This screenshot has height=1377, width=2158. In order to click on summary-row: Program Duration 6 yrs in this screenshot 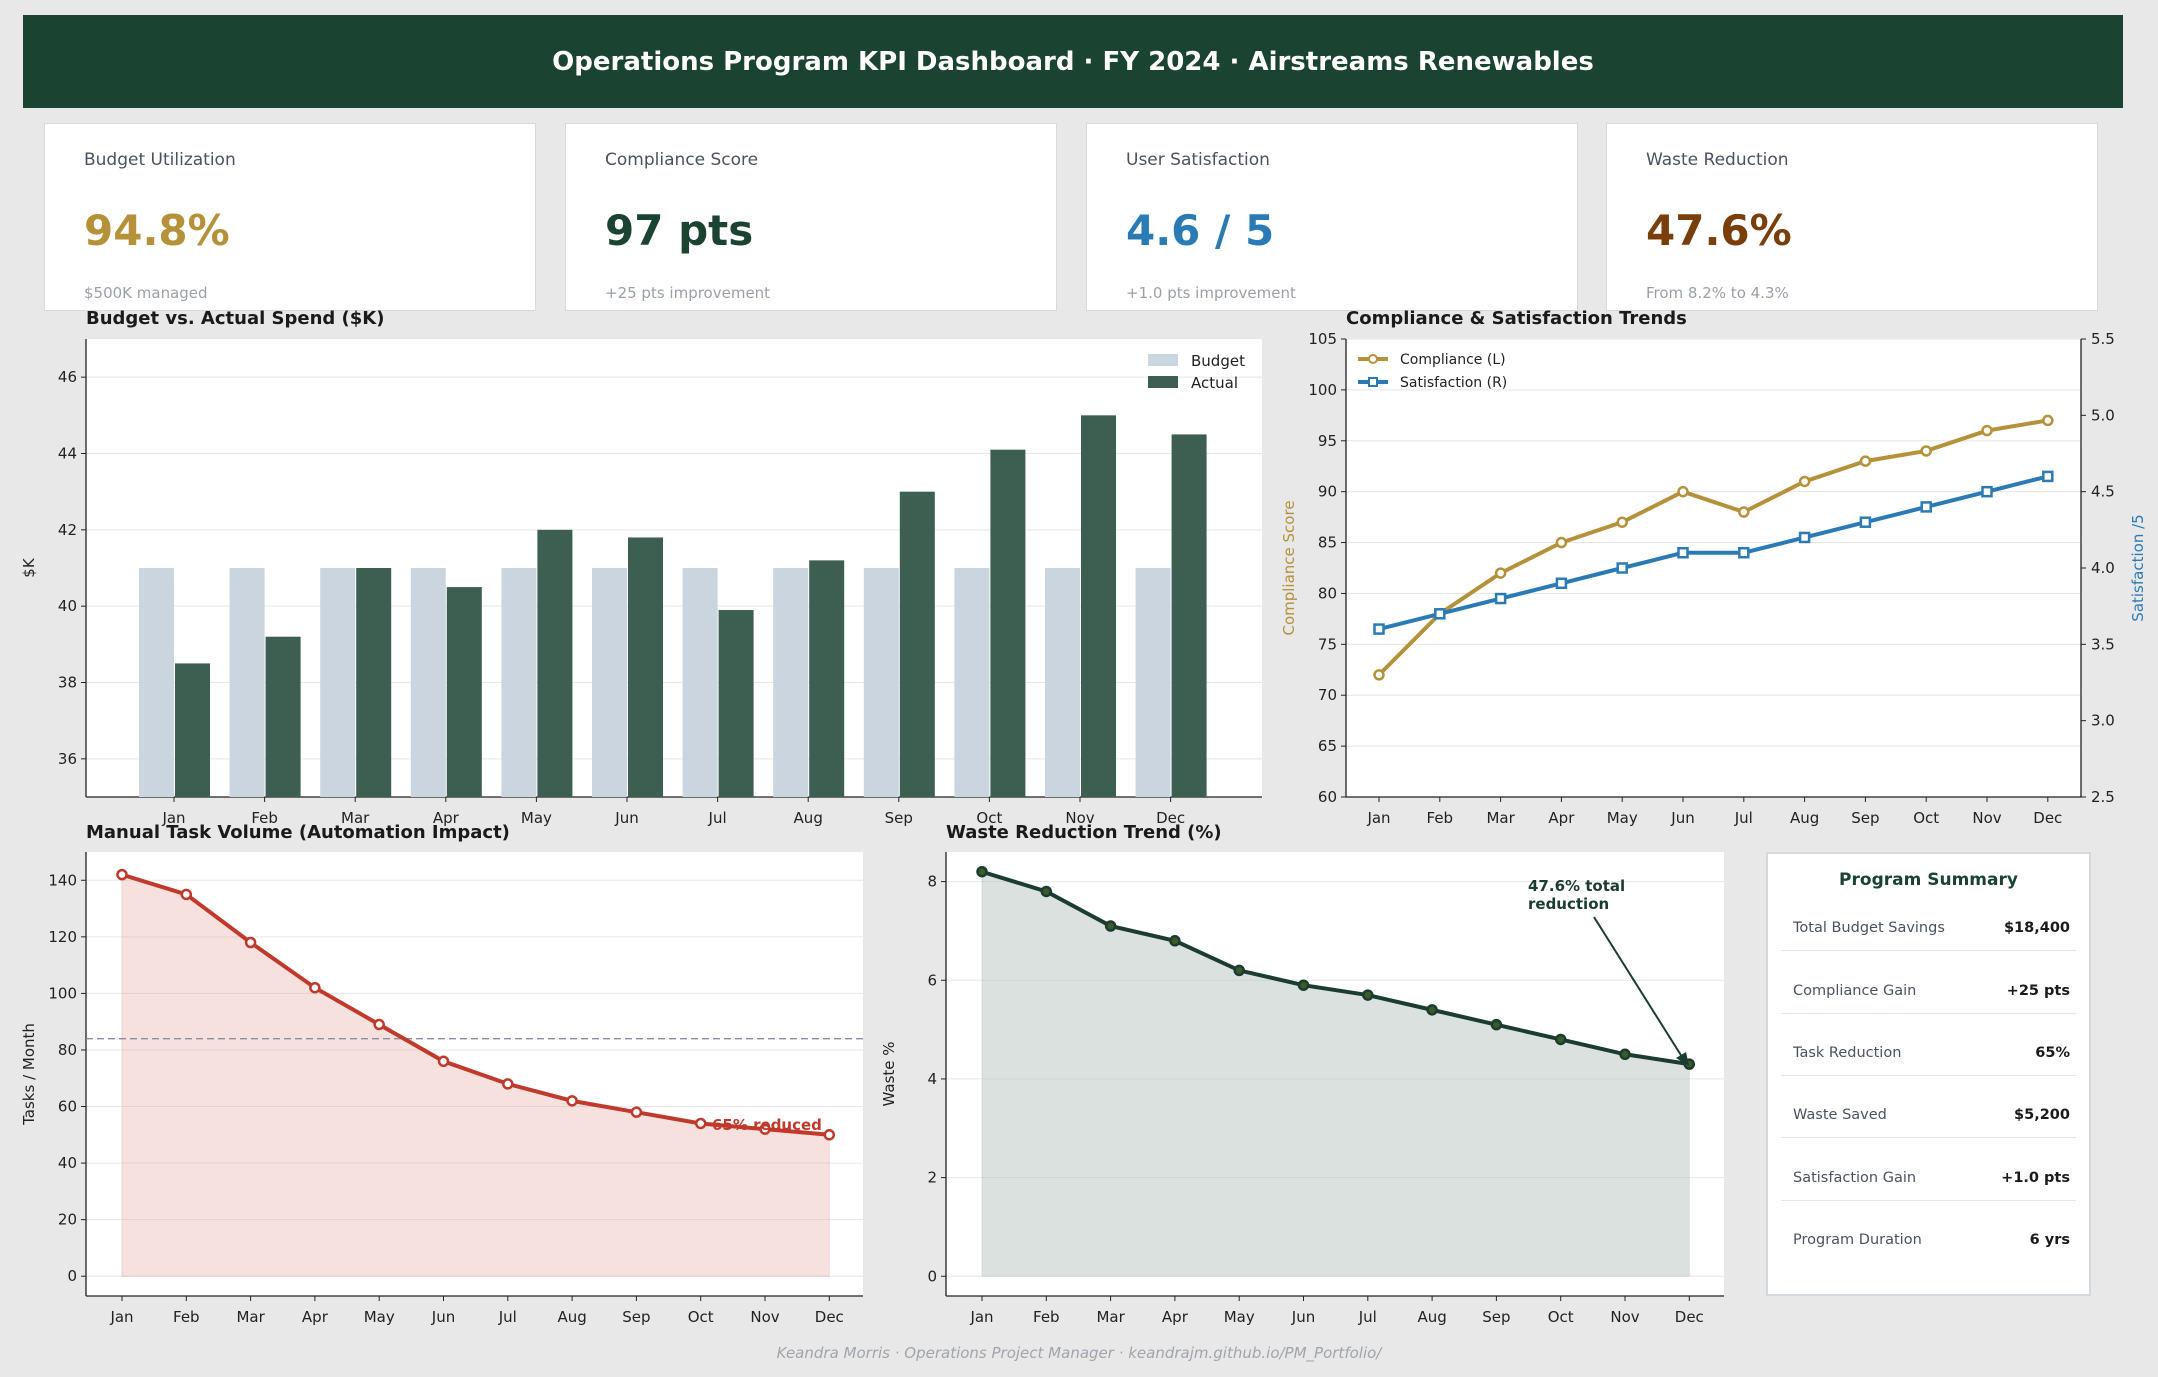, I will do `click(1928, 1247)`.